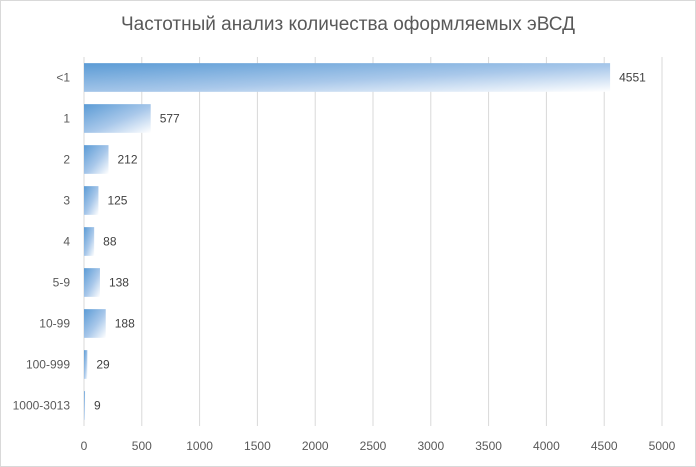 This screenshot has width=696, height=467. Describe the element at coordinates (48, 365) in the screenshot. I see `category-label: 100-999` at that location.